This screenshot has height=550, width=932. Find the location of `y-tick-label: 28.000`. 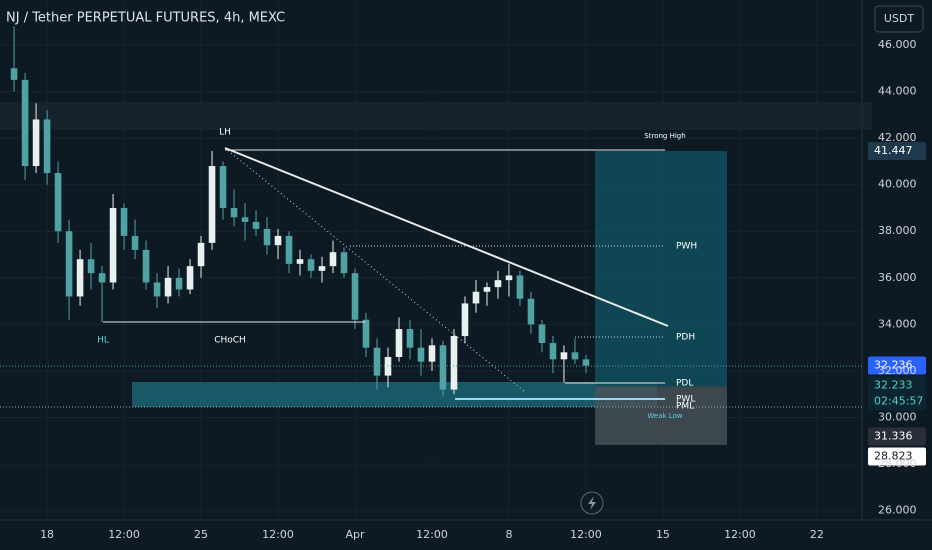

y-tick-label: 28.000 is located at coordinates (897, 463).